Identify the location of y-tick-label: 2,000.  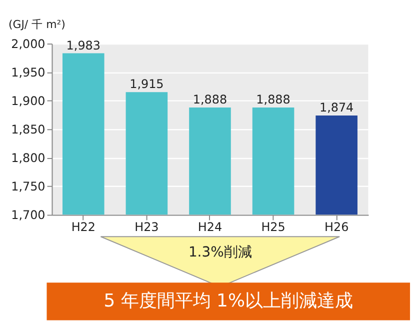
(28, 44).